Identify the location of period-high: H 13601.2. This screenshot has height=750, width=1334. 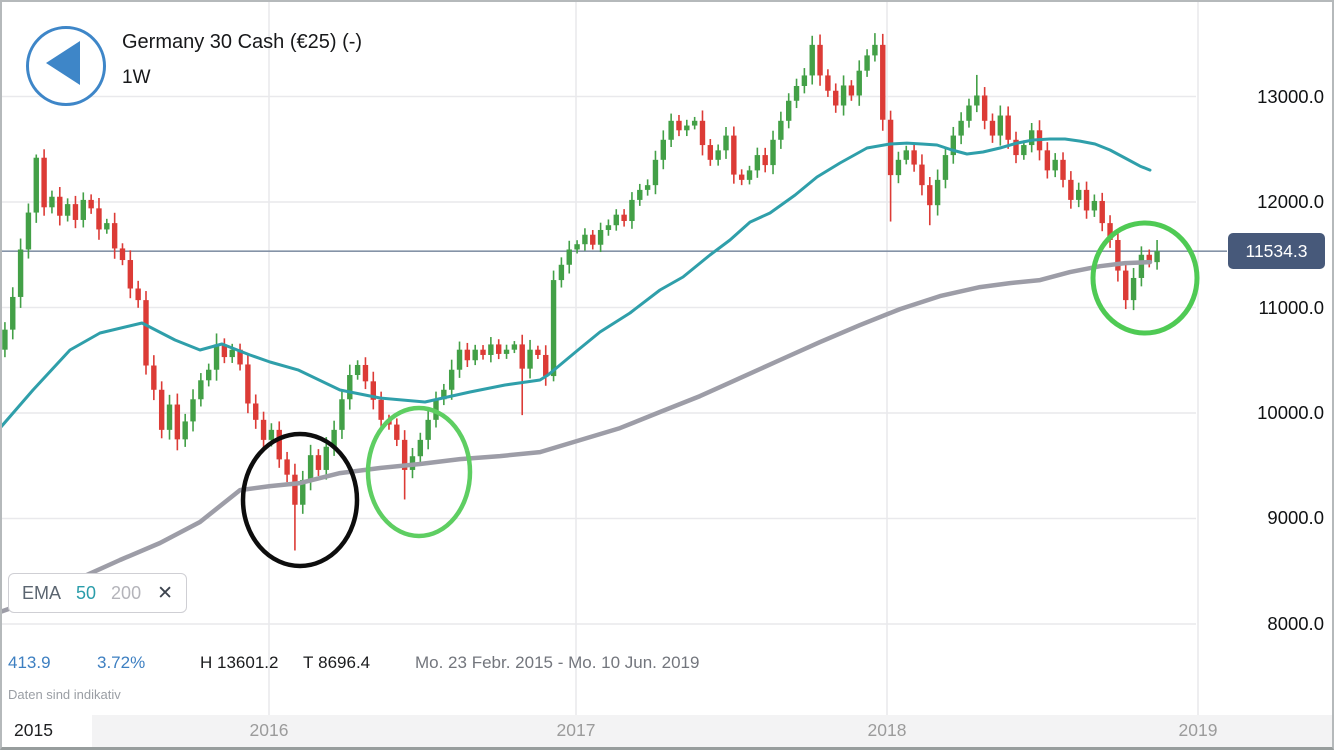
(239, 662).